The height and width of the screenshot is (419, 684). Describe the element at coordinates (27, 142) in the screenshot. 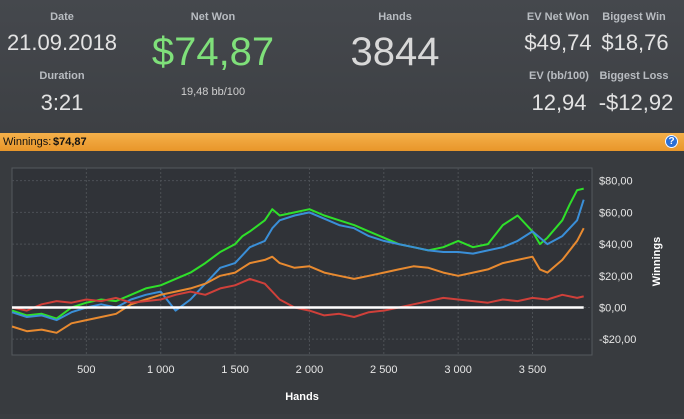

I see `winnings-label: Winnings:` at that location.